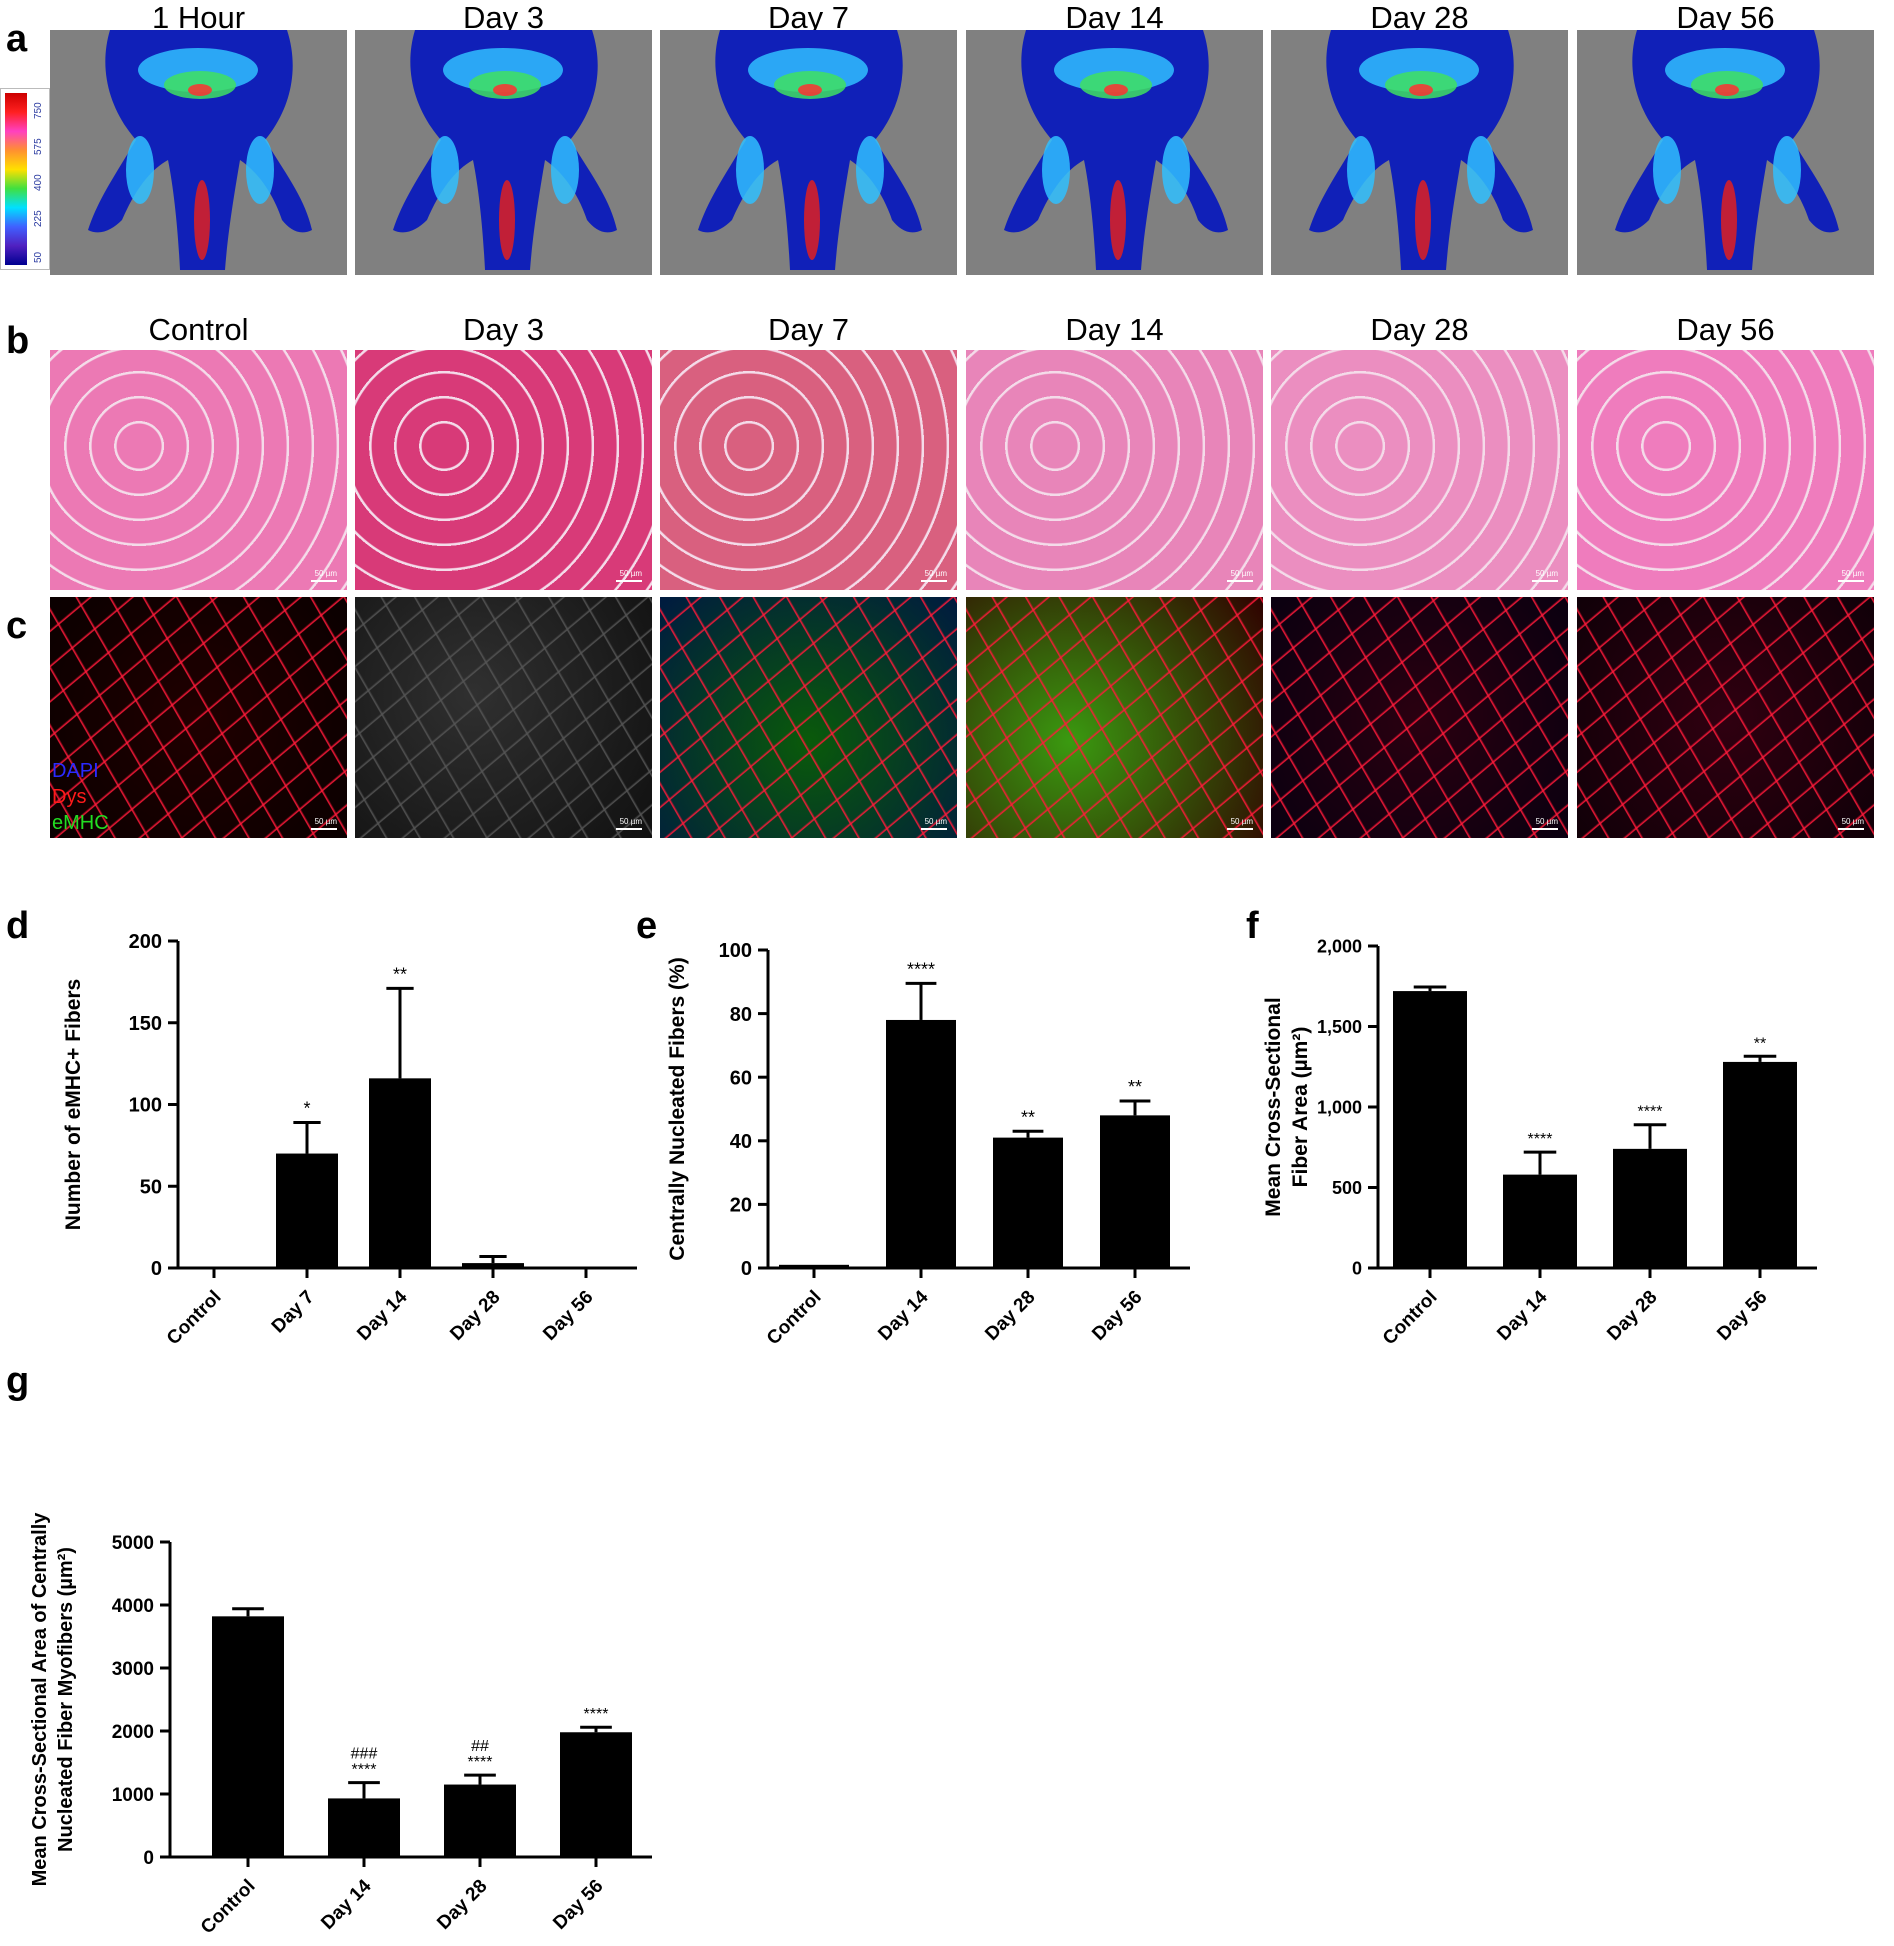 The image size is (1894, 1946). I want to click on y-tick-label: 2000, so click(133, 1732).